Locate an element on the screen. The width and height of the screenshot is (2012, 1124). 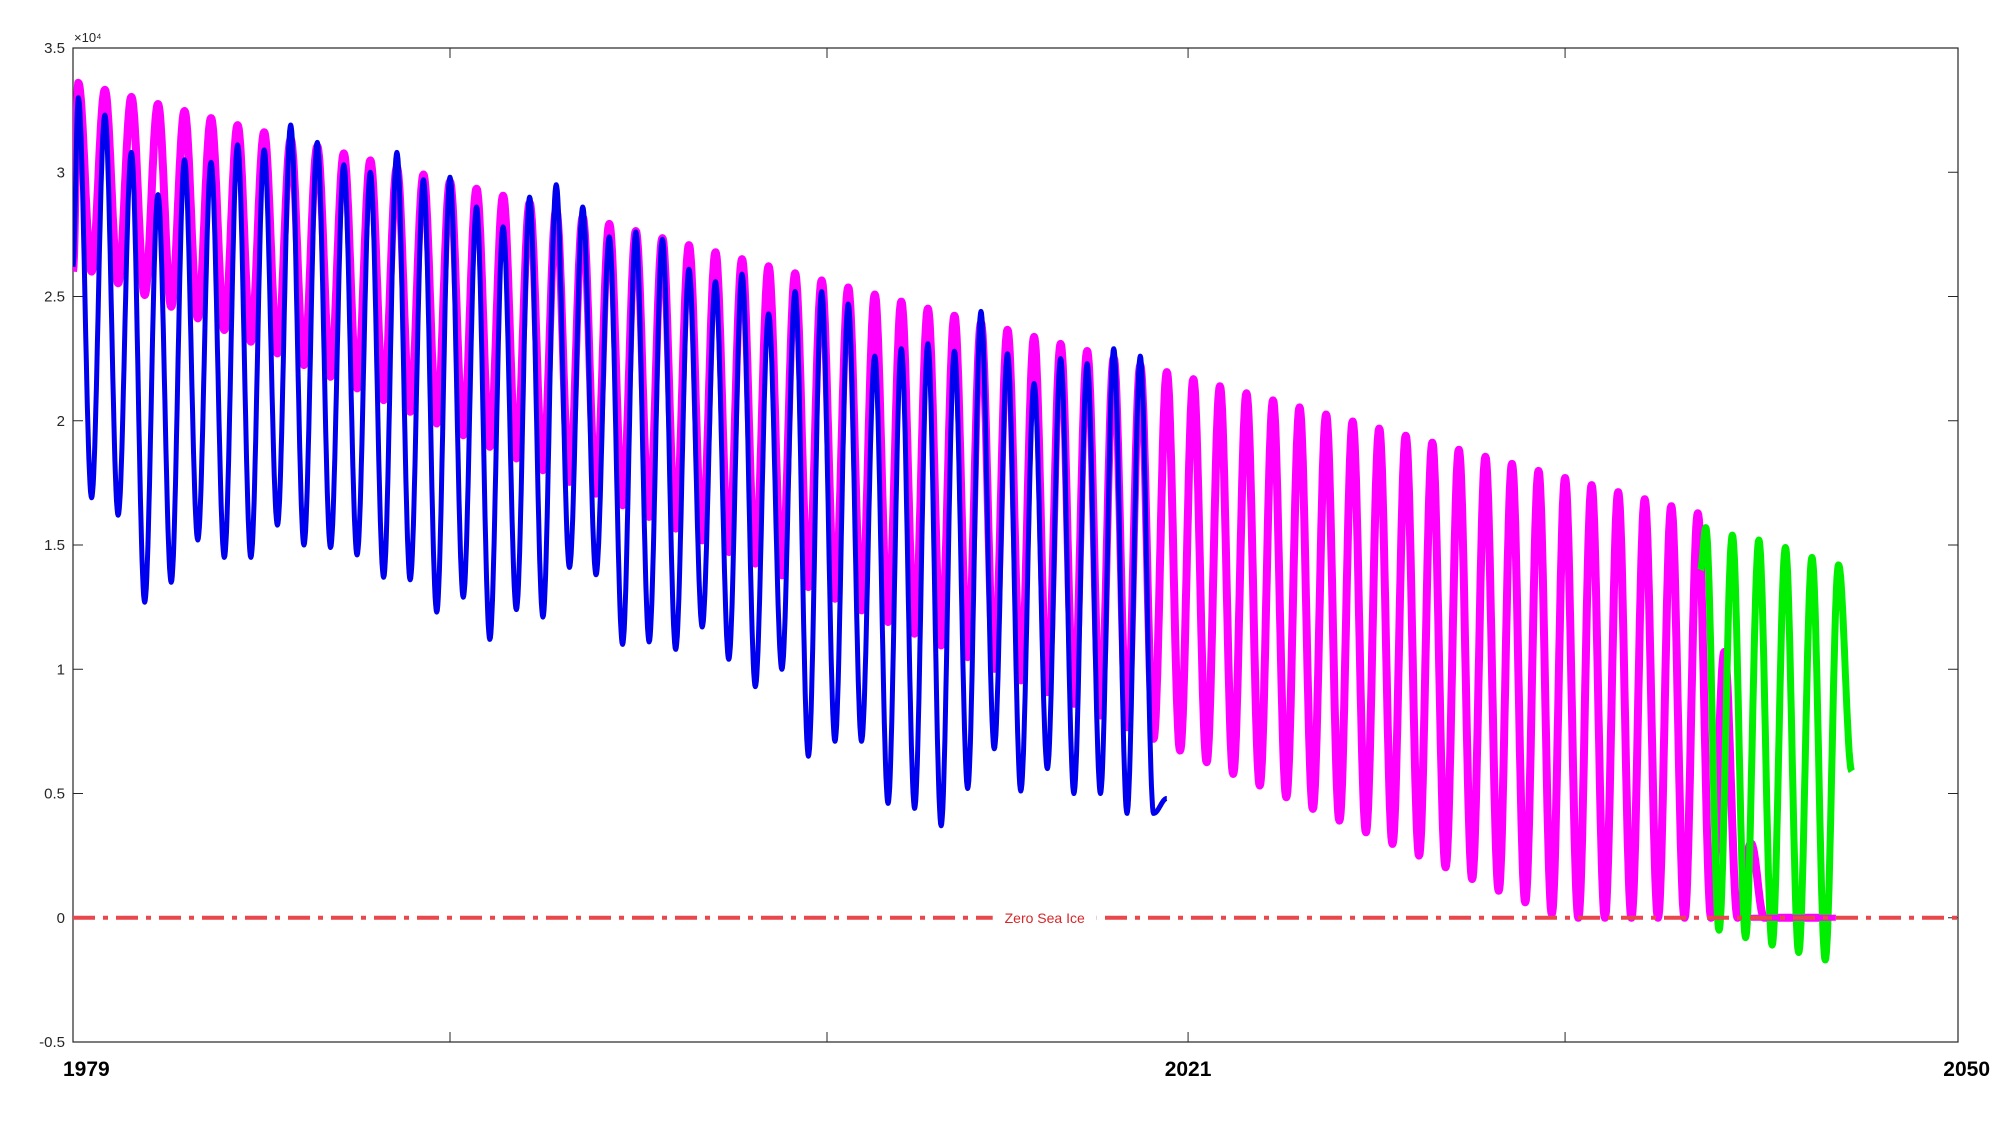
zero-sea-ice-label: Zero Sea Ice is located at coordinates (1045, 918).